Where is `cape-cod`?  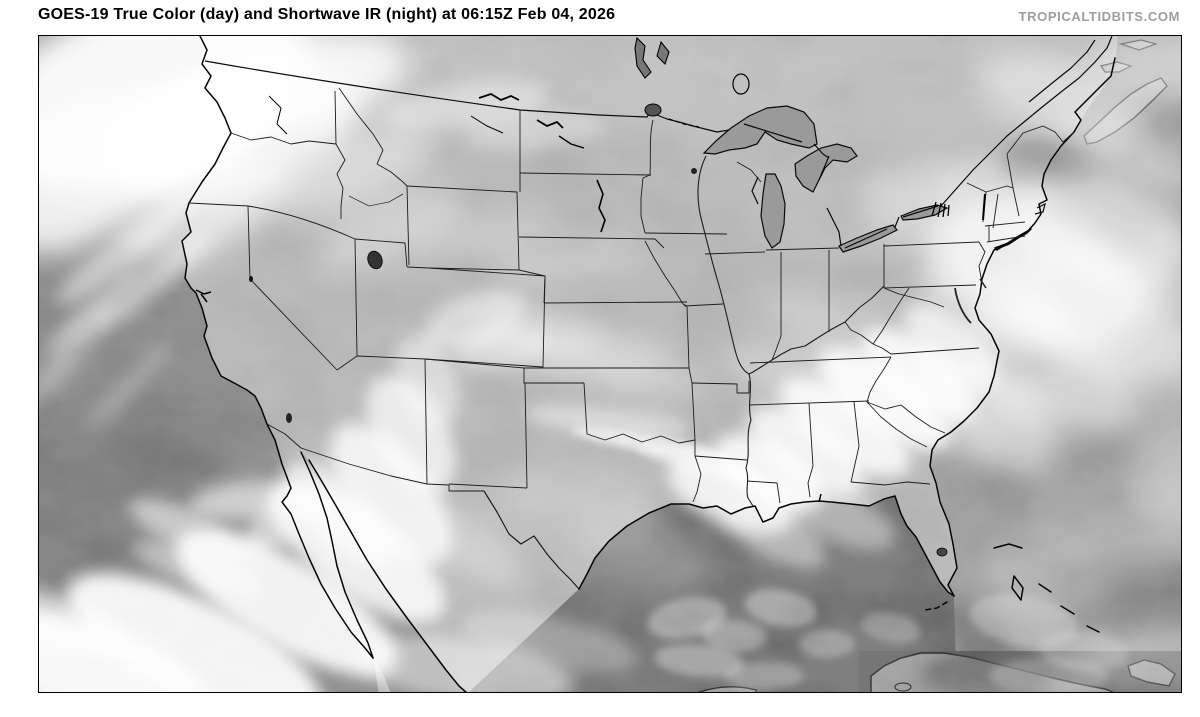 cape-cod is located at coordinates (1040, 208).